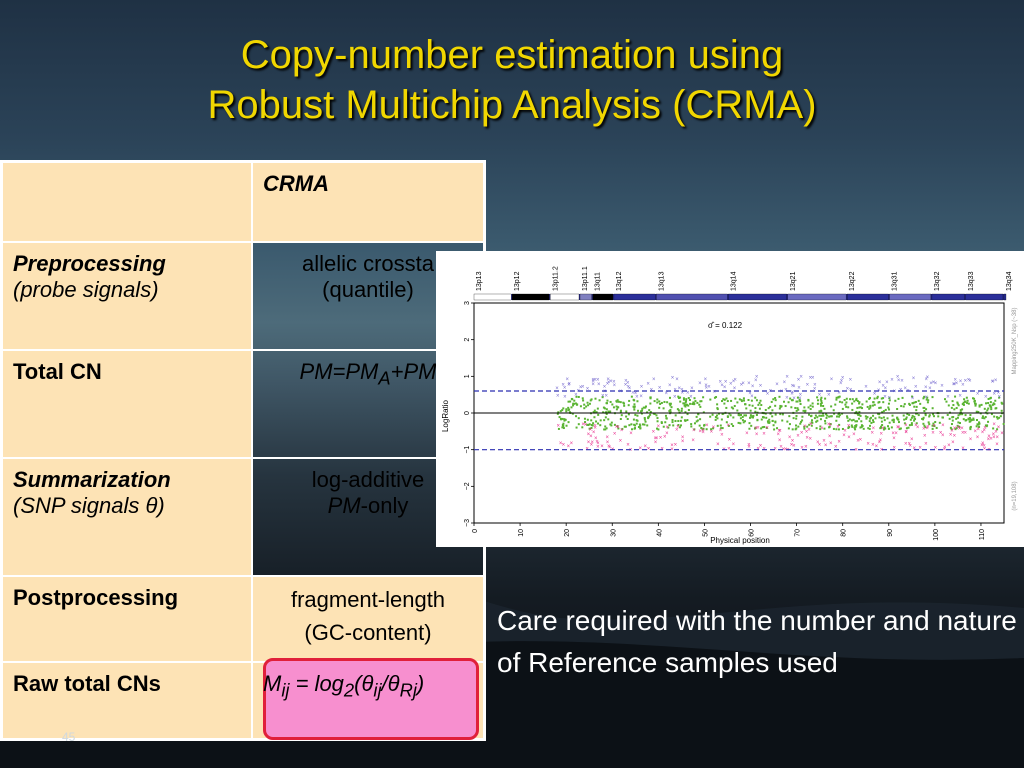 This screenshot has width=1024, height=768. What do you see at coordinates (384, 377) in the screenshot?
I see `formula-sub-a: A` at bounding box center [384, 377].